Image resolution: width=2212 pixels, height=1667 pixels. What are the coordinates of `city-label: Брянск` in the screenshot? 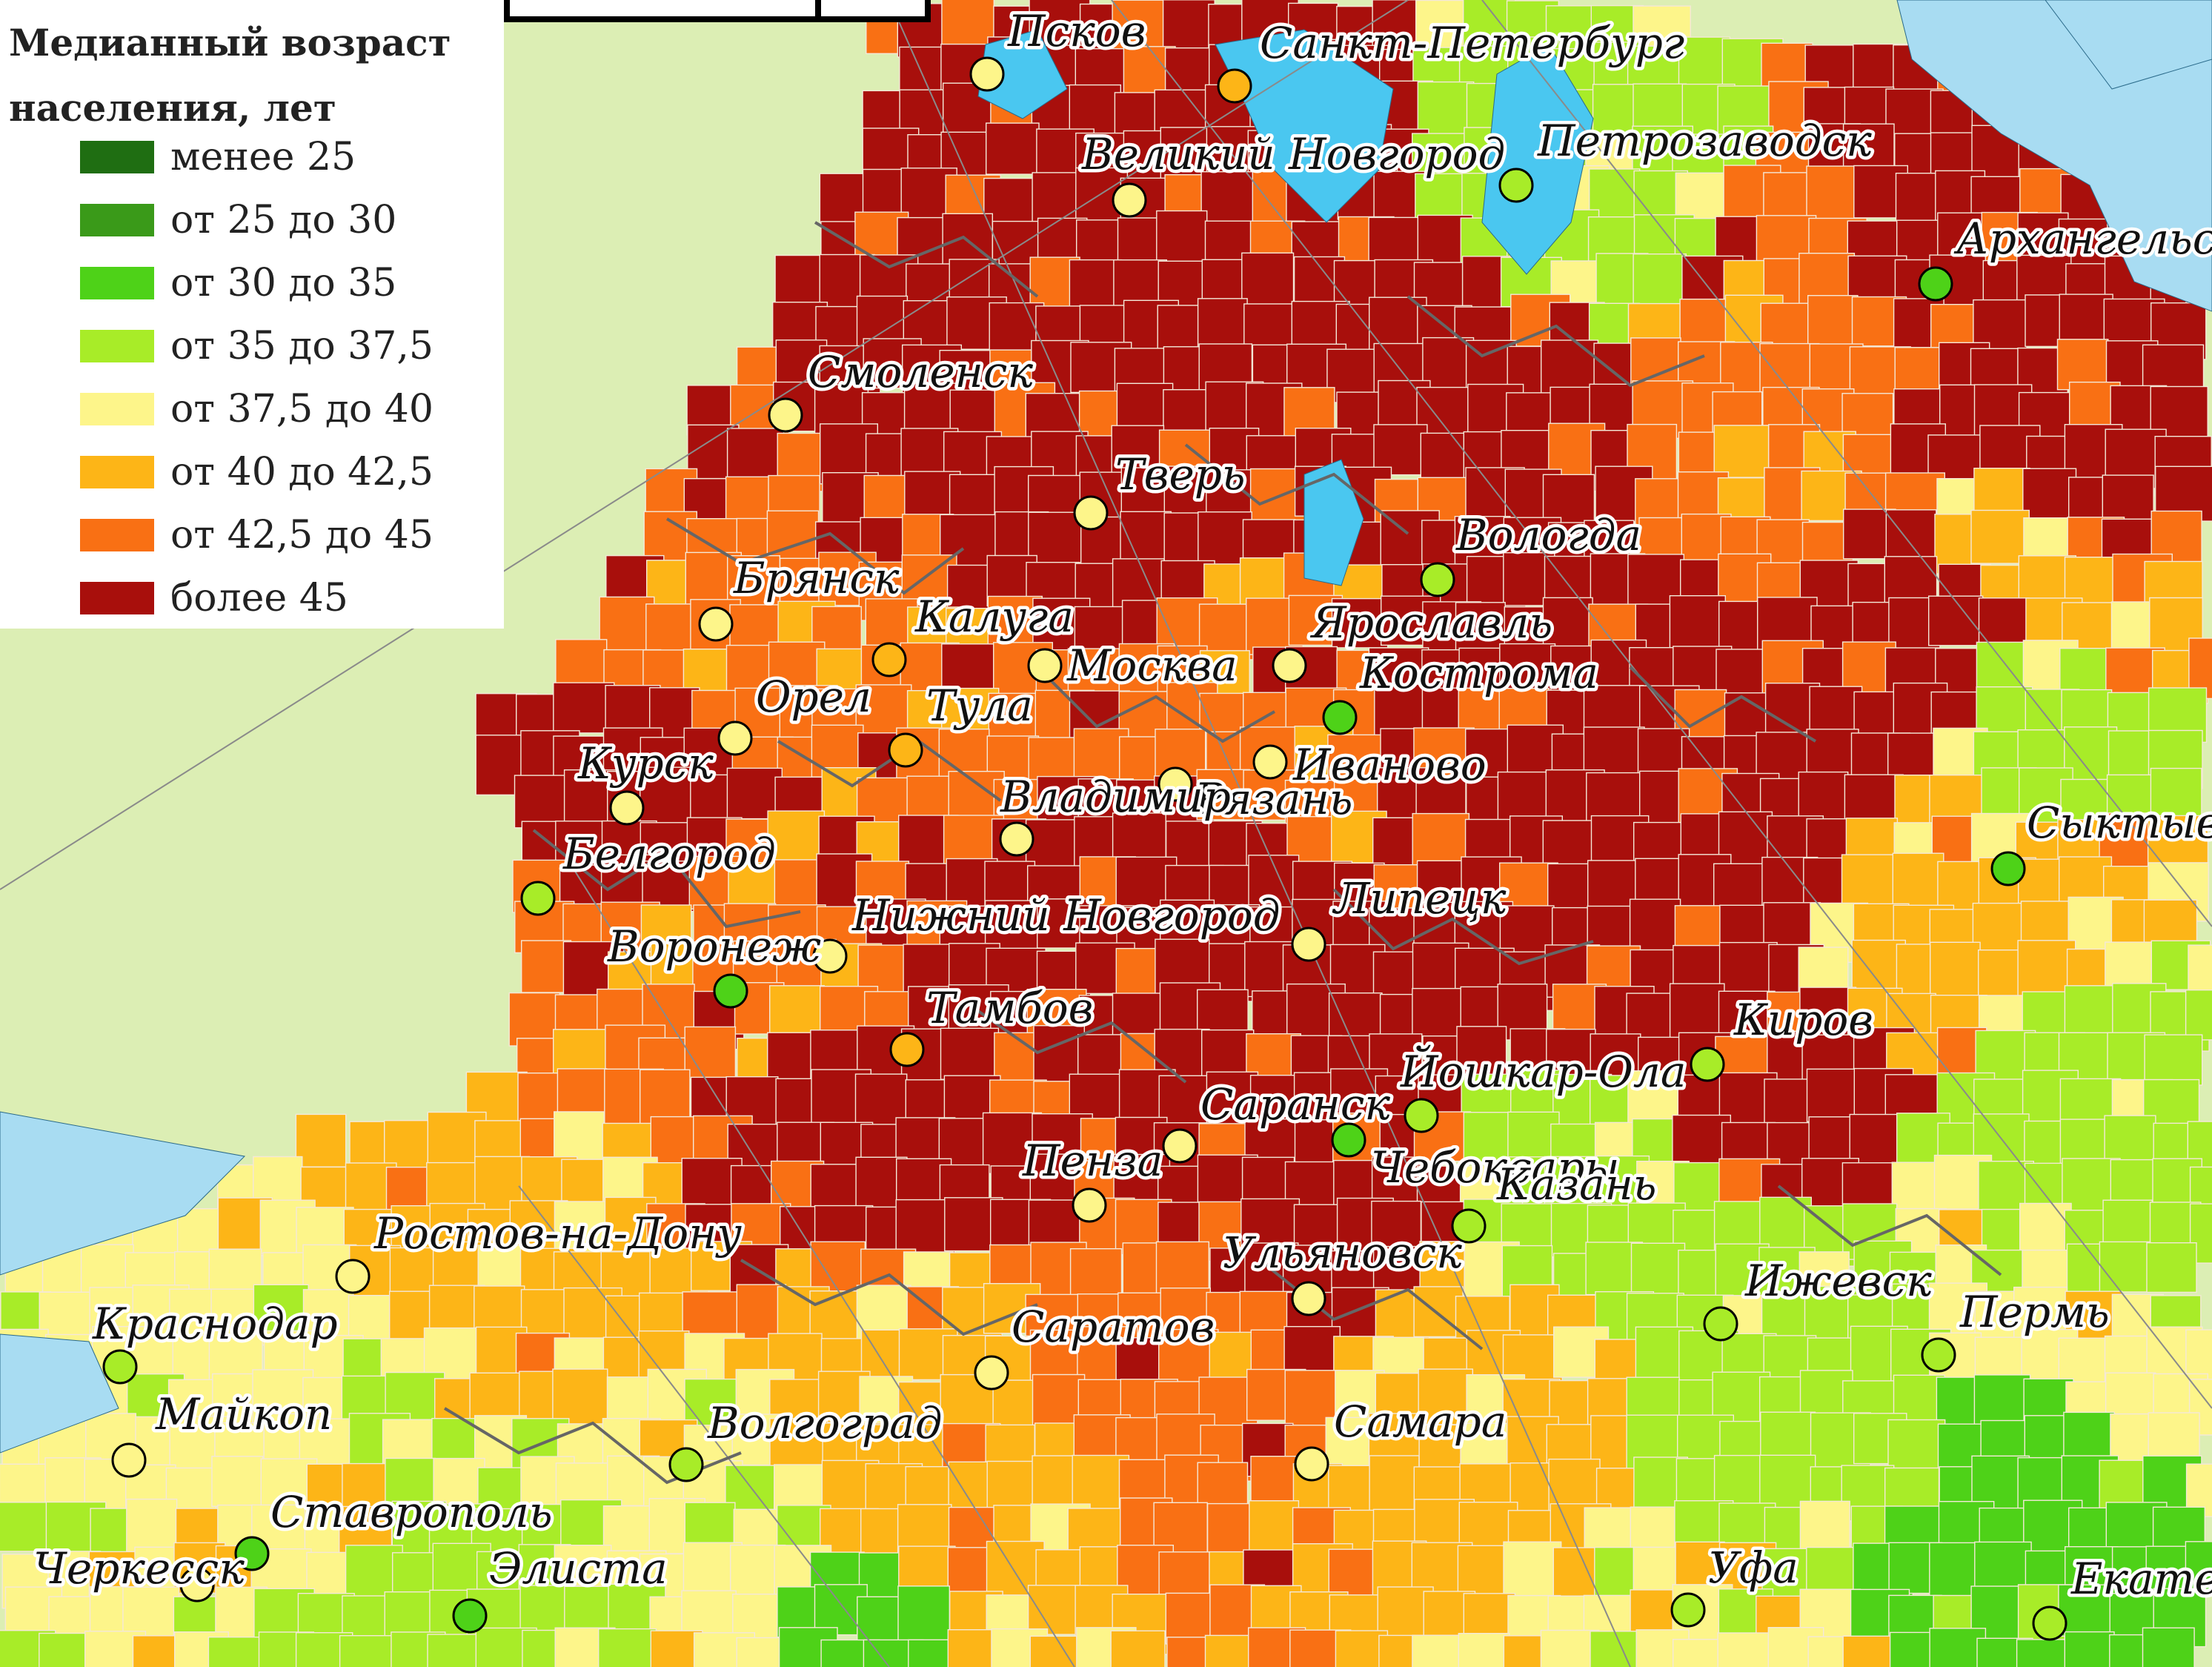 It's located at (817, 578).